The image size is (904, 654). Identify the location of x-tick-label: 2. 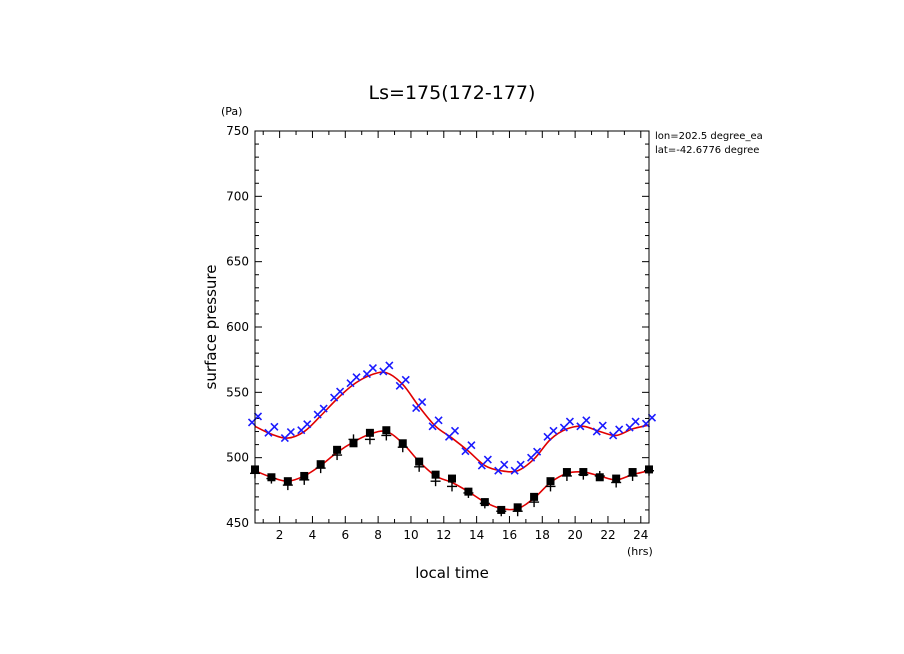
(280, 535).